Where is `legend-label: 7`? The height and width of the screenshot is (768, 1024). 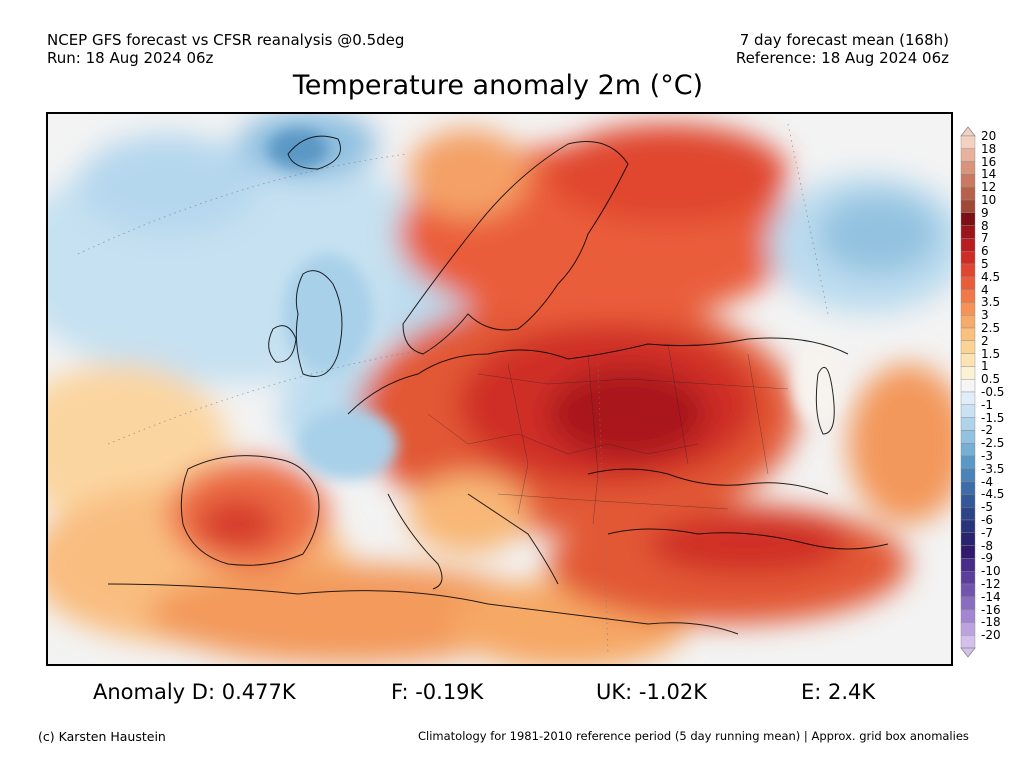
legend-label: 7 is located at coordinates (985, 238).